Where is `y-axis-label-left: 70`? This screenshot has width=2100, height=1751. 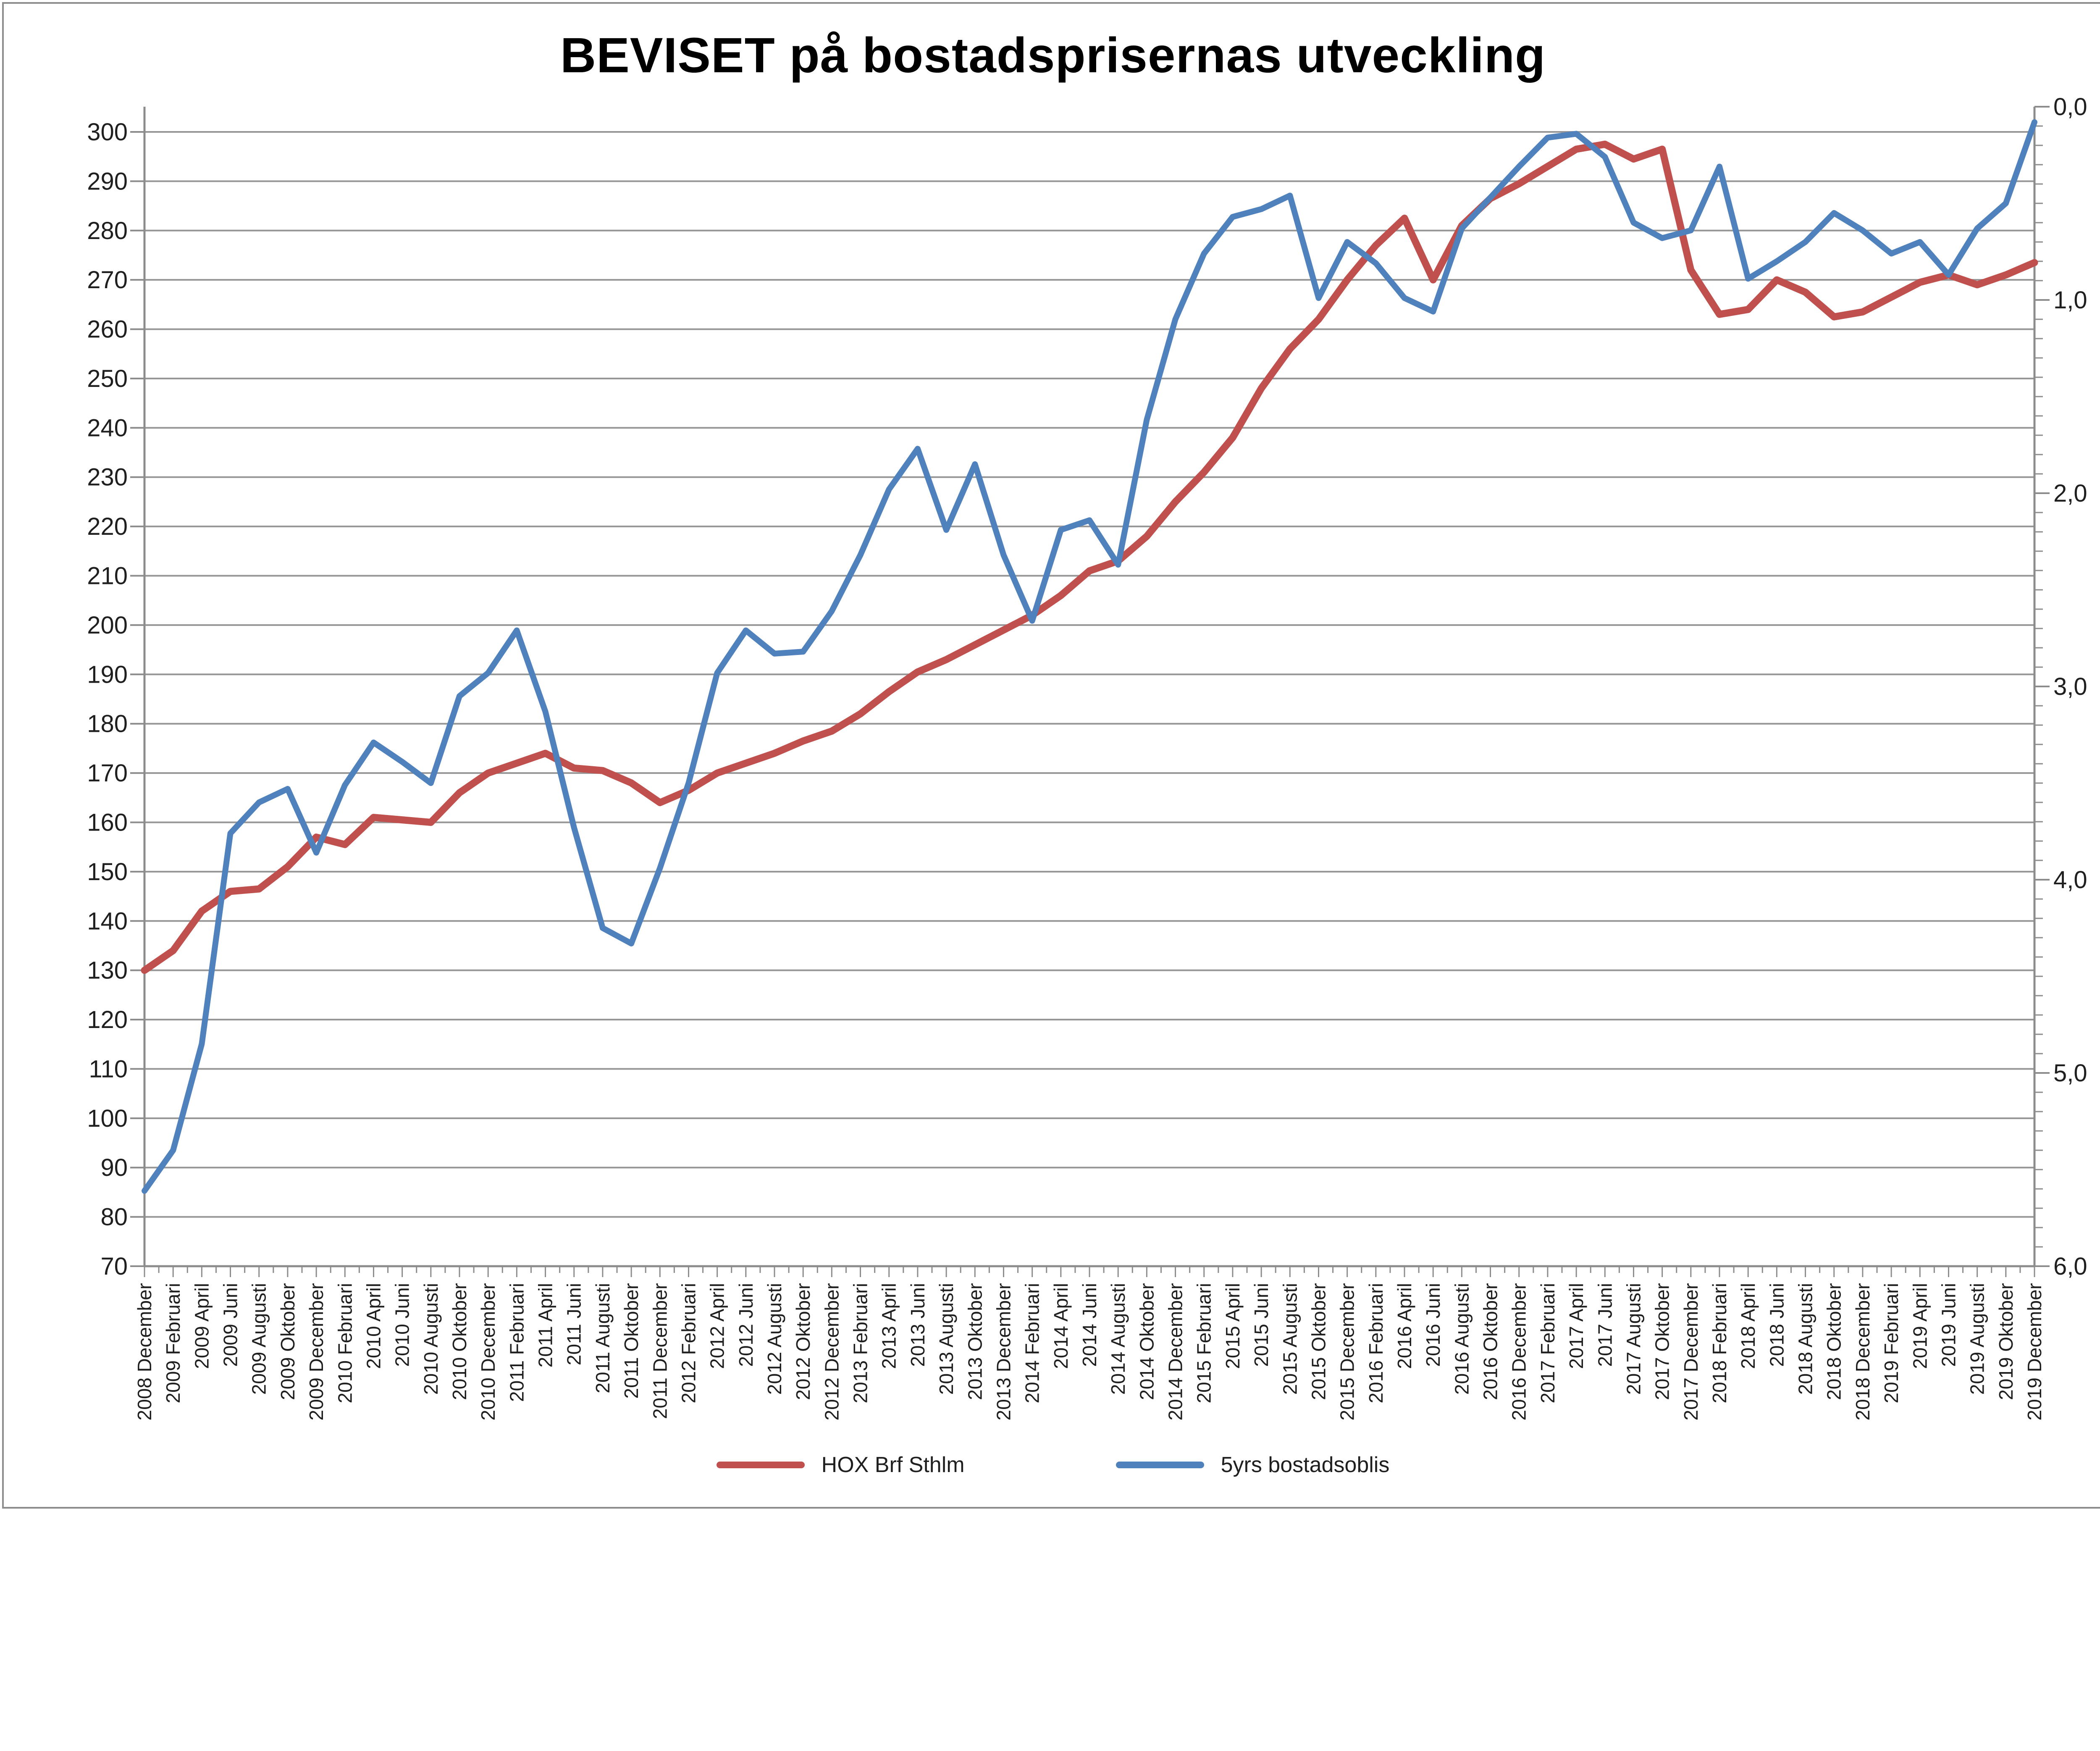
y-axis-label-left: 70 is located at coordinates (114, 1266).